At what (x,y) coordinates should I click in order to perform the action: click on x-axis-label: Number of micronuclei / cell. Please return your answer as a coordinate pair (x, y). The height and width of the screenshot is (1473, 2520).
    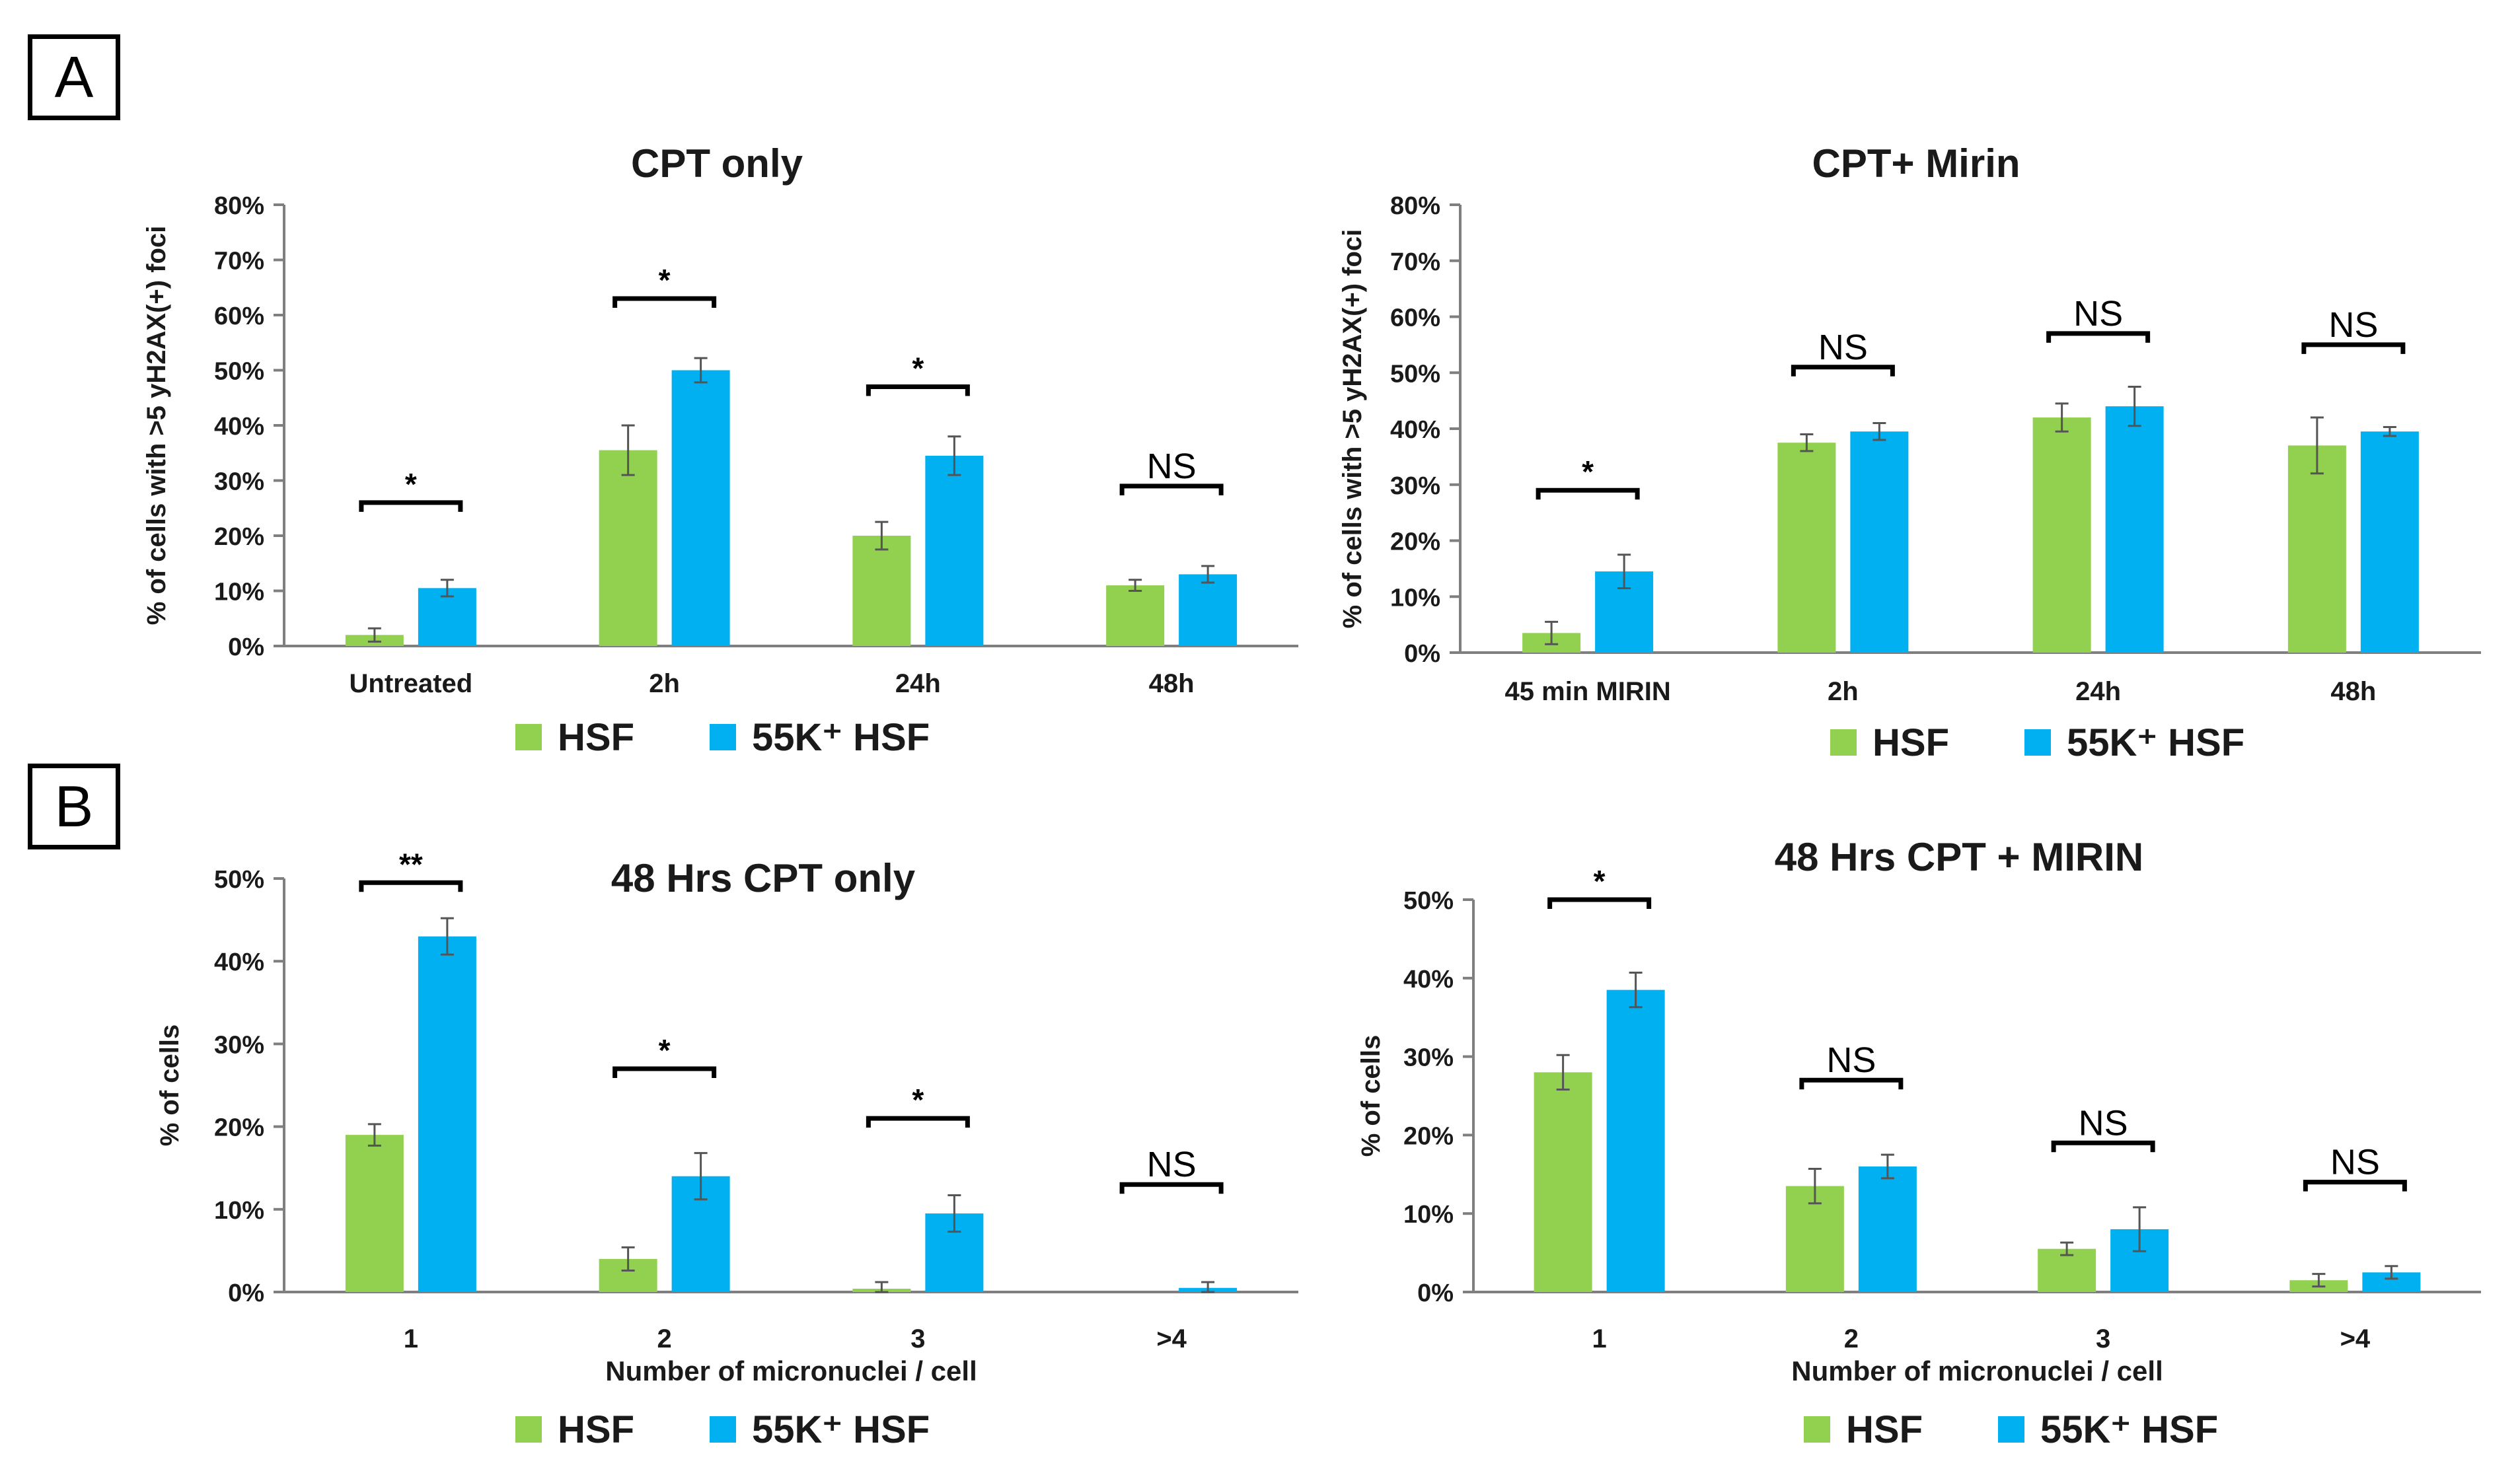
    Looking at the image, I should click on (1977, 1370).